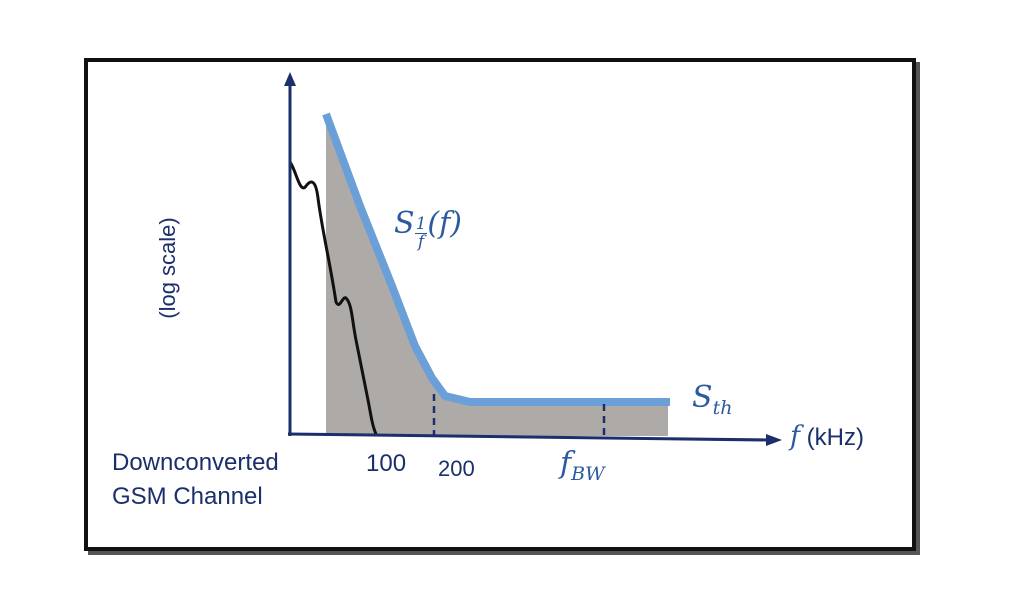 The height and width of the screenshot is (596, 1020). What do you see at coordinates (195, 480) in the screenshot?
I see `gsm-channel-label: Downconverted GSM Channel` at bounding box center [195, 480].